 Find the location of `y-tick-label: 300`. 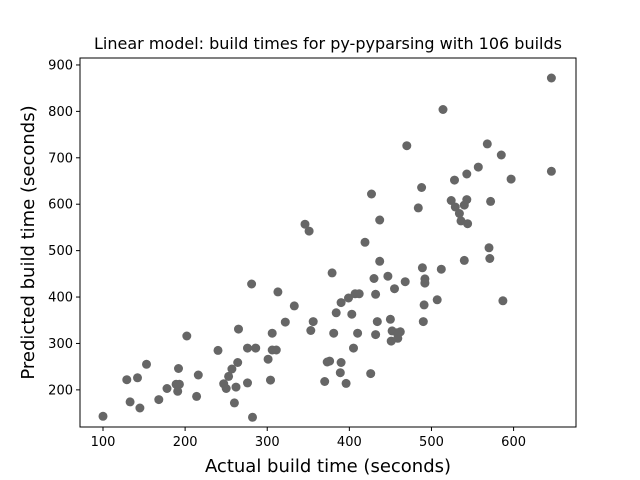

y-tick-label: 300 is located at coordinates (60, 344).